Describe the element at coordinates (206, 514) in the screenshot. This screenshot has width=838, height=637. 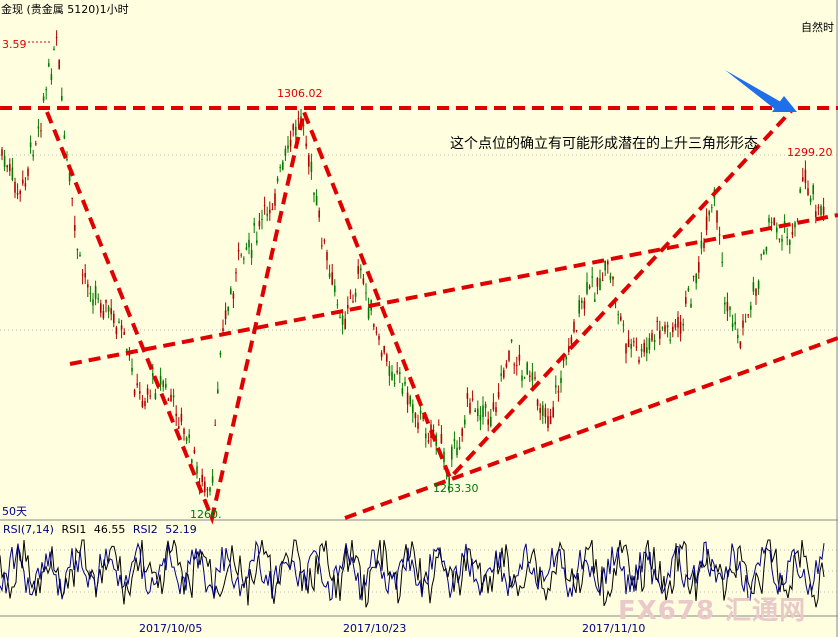
I see `price-label-oct-low: 1260.` at that location.